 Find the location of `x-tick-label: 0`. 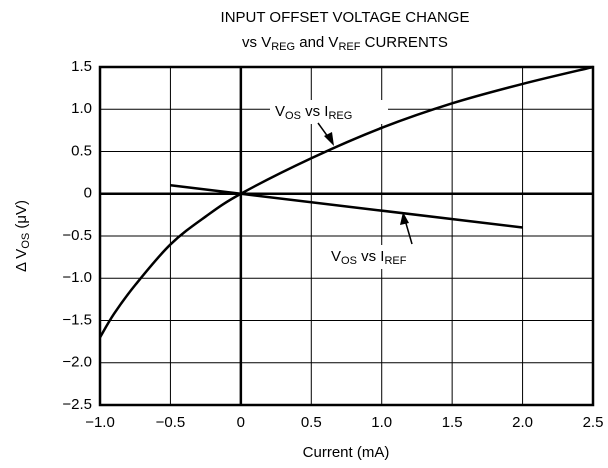

x-tick-label: 0 is located at coordinates (241, 422).